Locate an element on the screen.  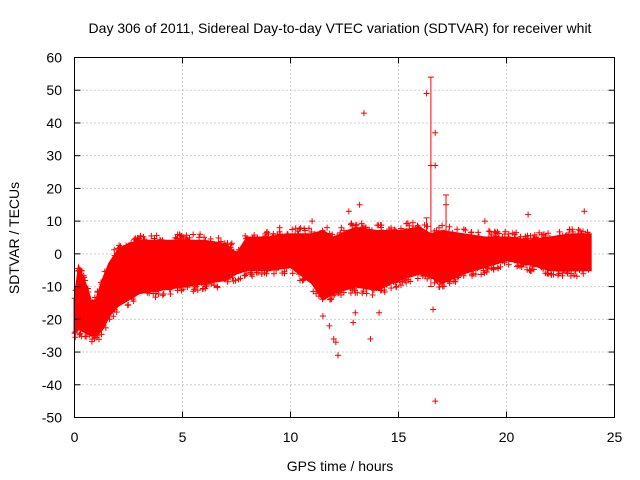
error-bar is located at coordinates (426, 239).